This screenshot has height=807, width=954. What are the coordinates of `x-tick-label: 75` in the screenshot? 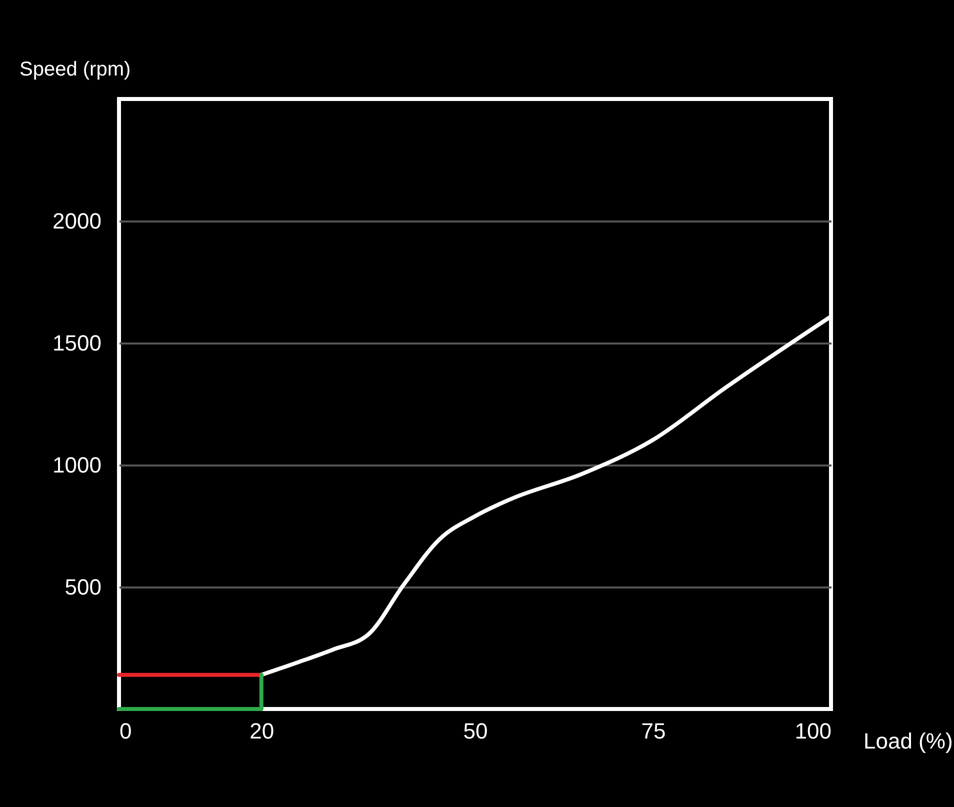 It's located at (653, 731).